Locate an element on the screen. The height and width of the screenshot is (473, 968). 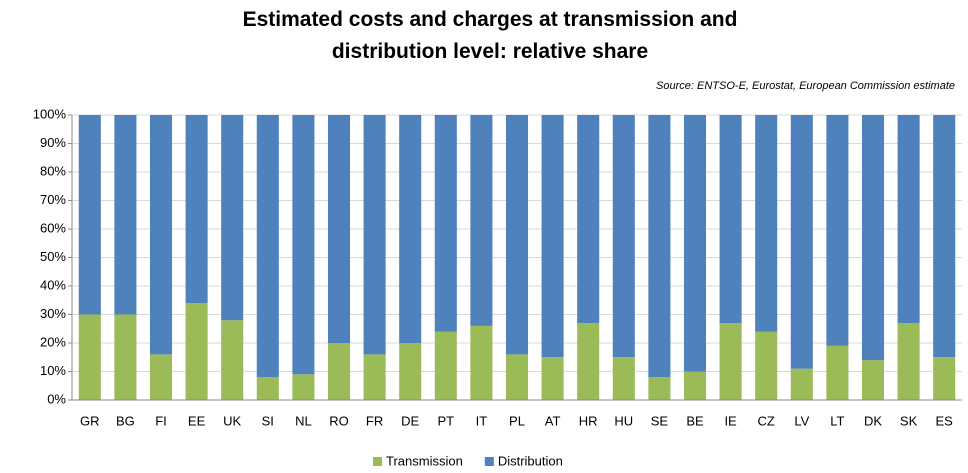
x-tick-label: RO is located at coordinates (339, 420).